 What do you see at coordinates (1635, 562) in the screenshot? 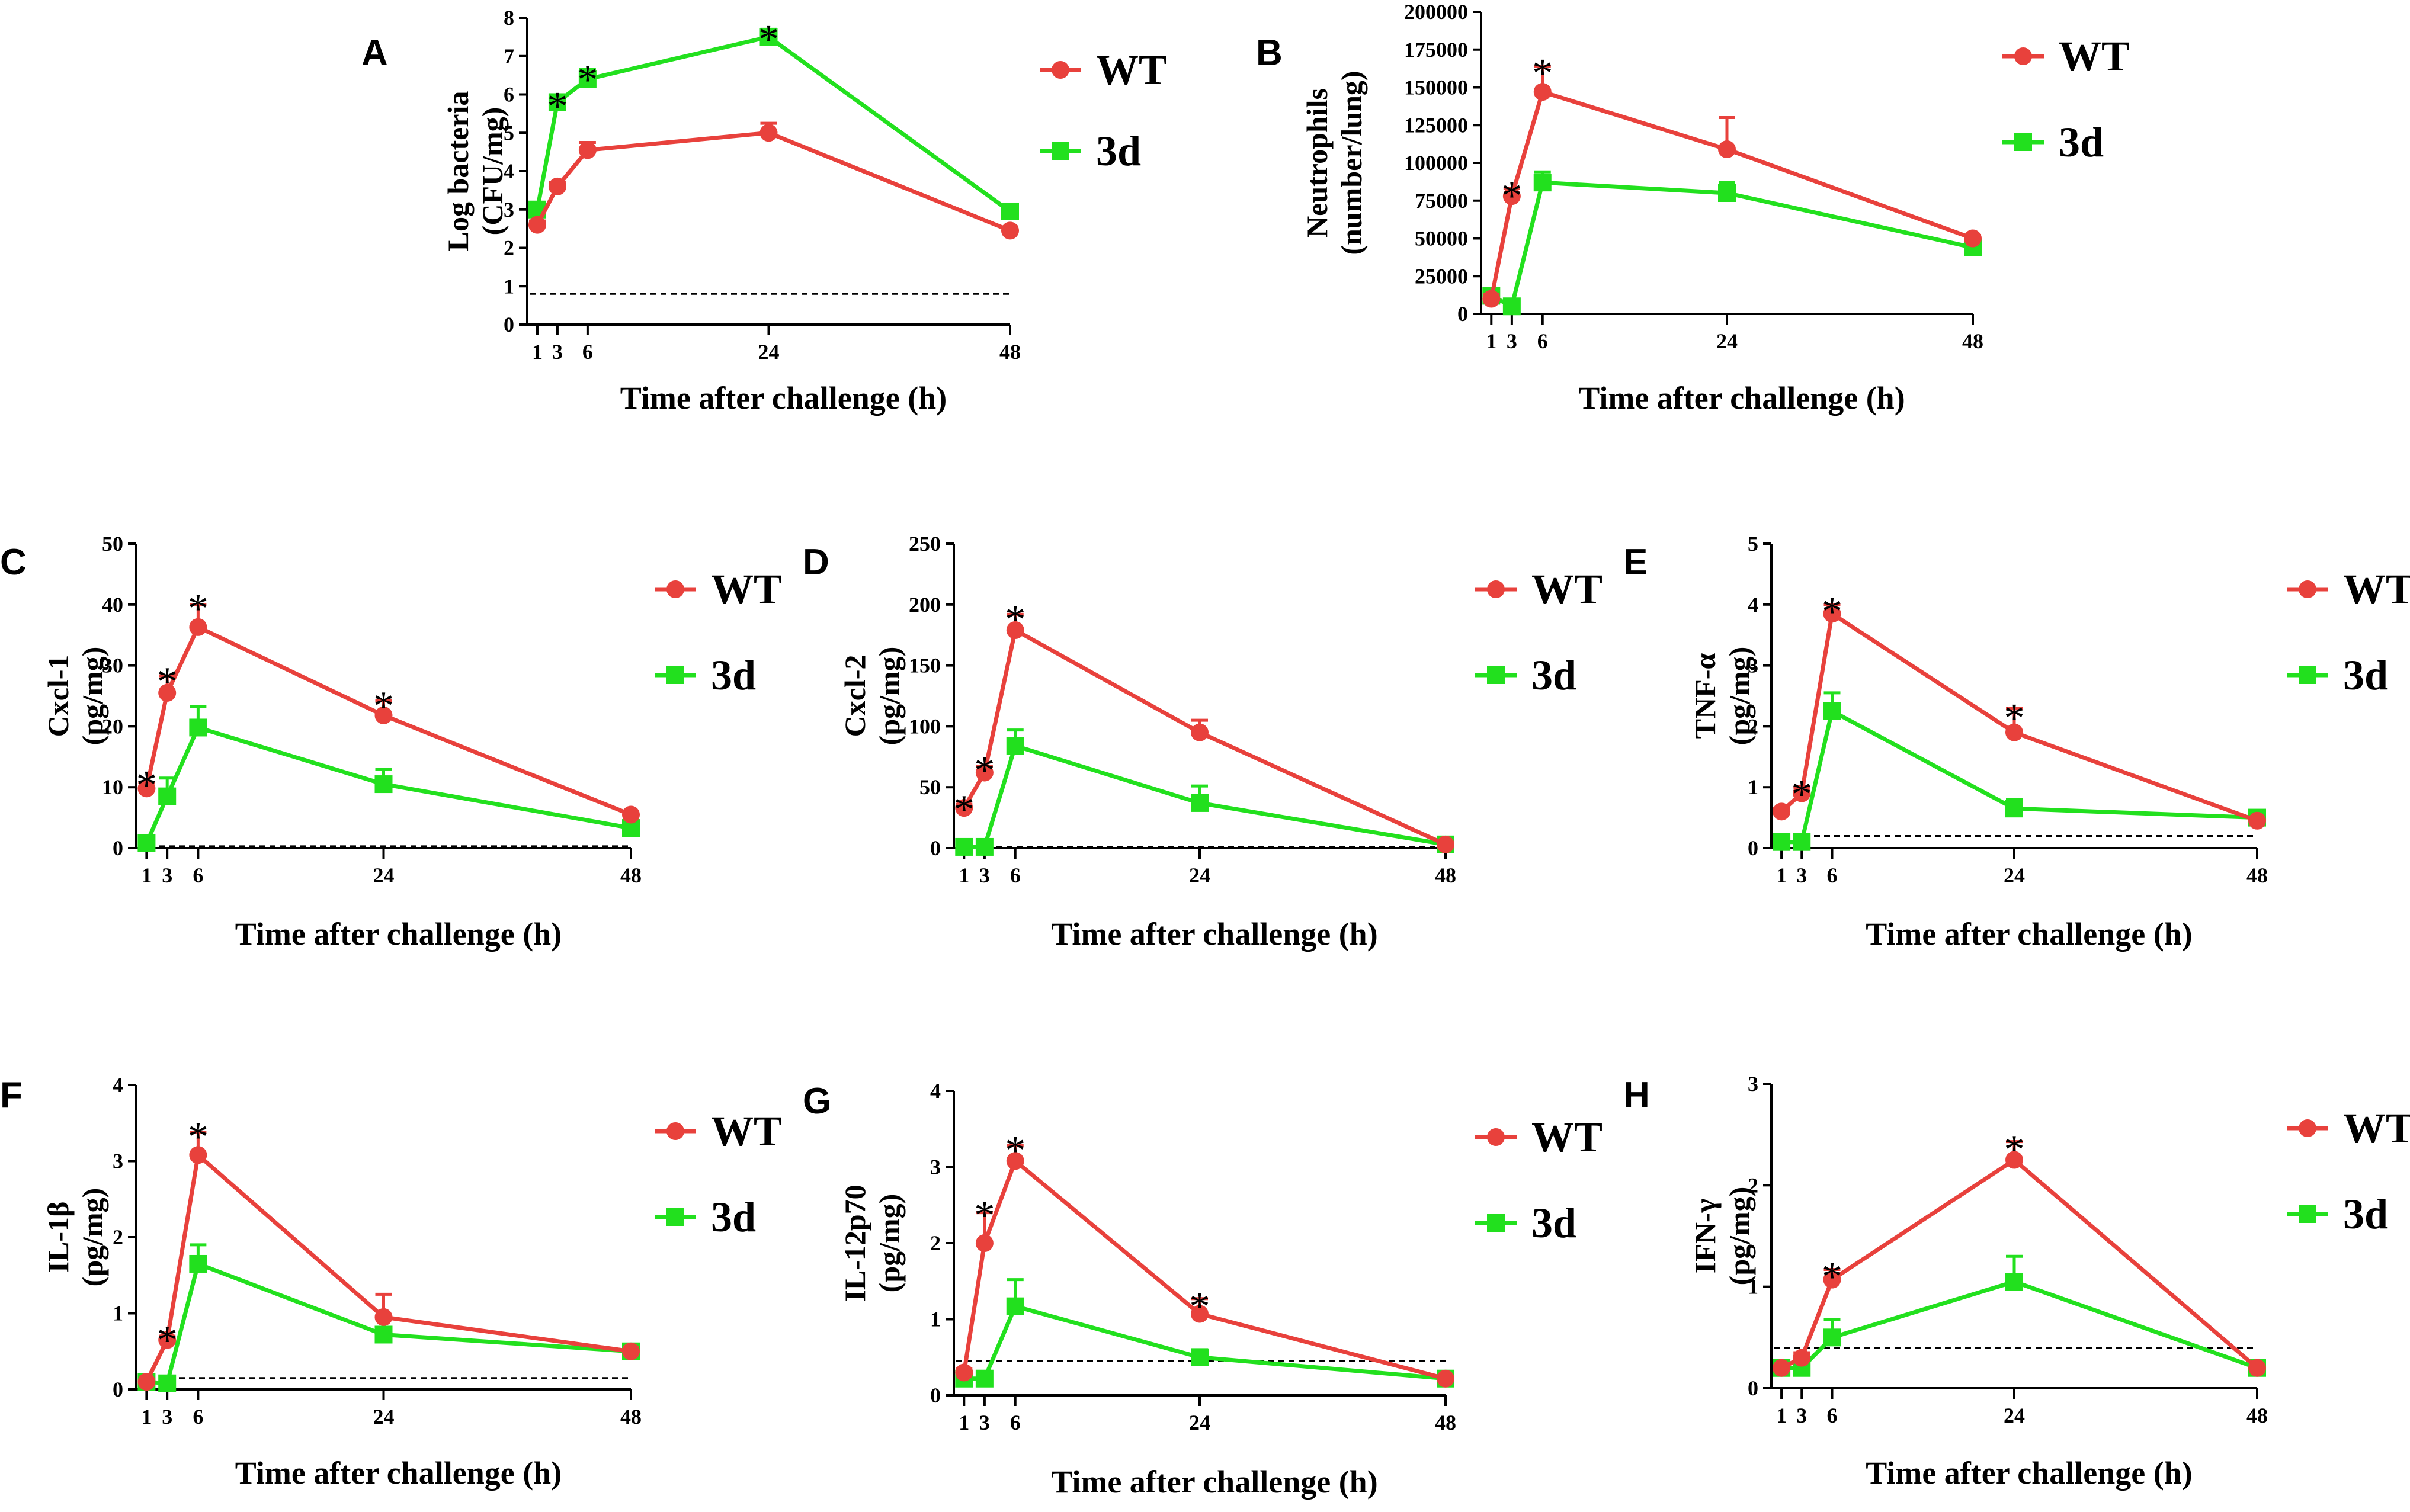
I see `panel-letter: E` at bounding box center [1635, 562].